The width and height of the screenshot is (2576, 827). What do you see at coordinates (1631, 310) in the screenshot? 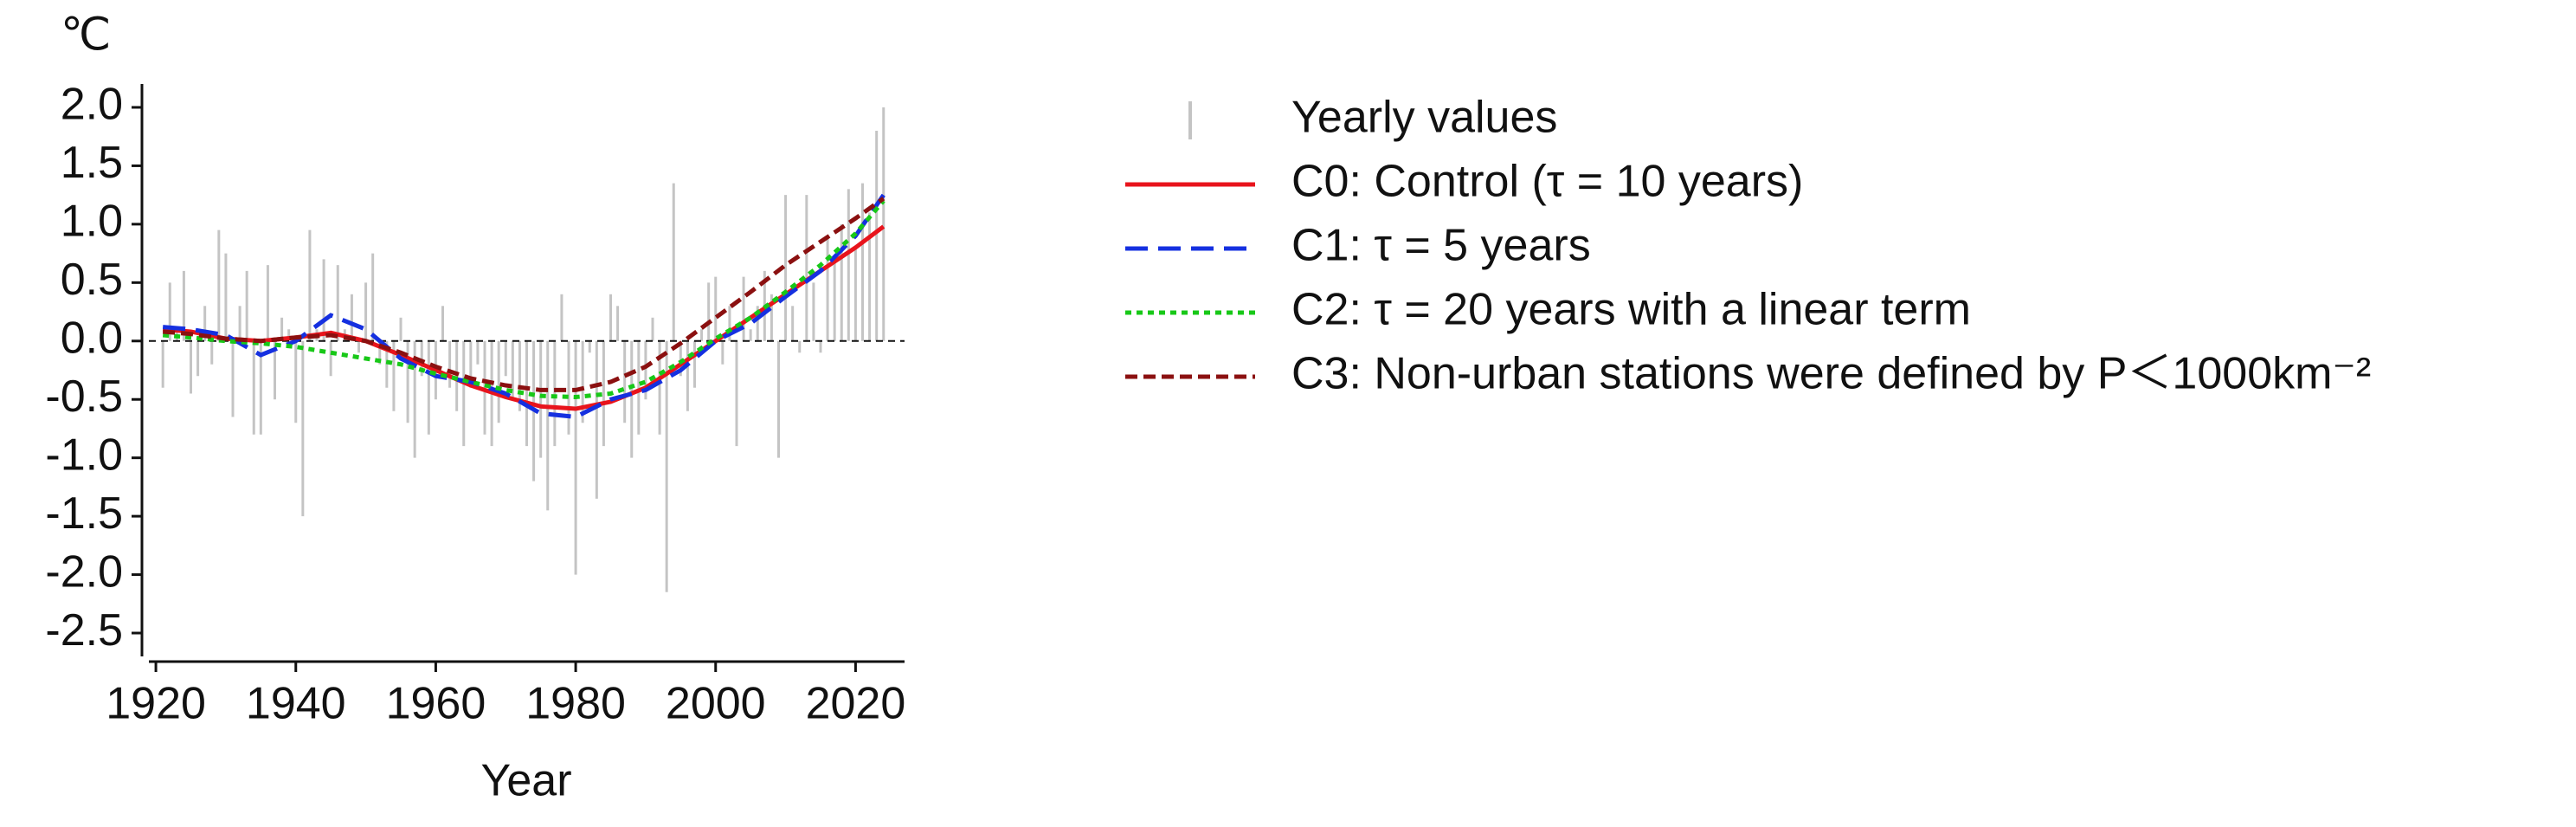
I see `legend-label: C2: τ = 20 years with a linear term` at bounding box center [1631, 310].